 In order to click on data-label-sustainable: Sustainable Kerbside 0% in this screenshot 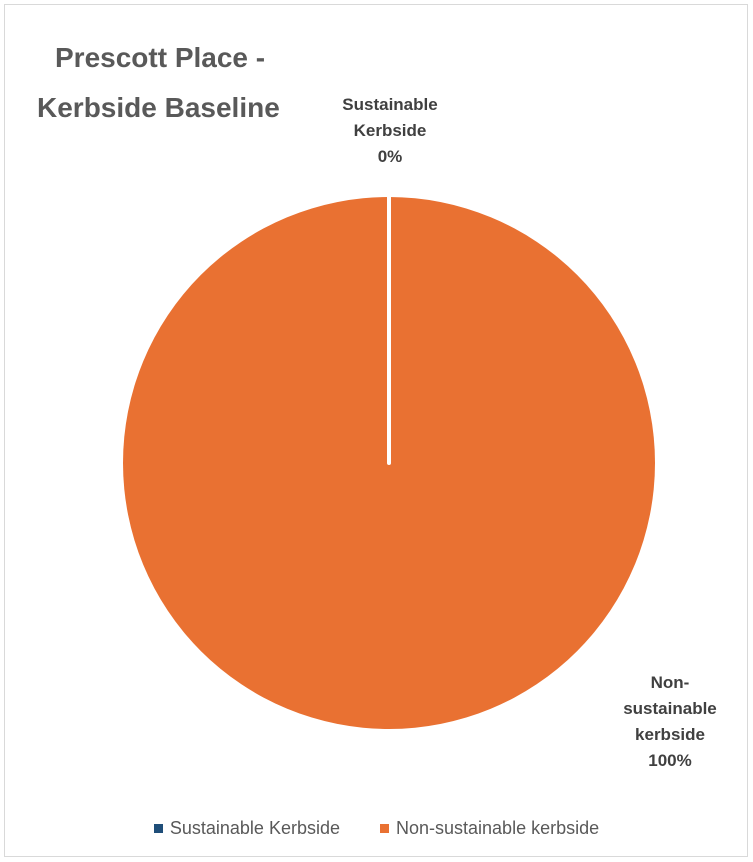, I will do `click(390, 131)`.